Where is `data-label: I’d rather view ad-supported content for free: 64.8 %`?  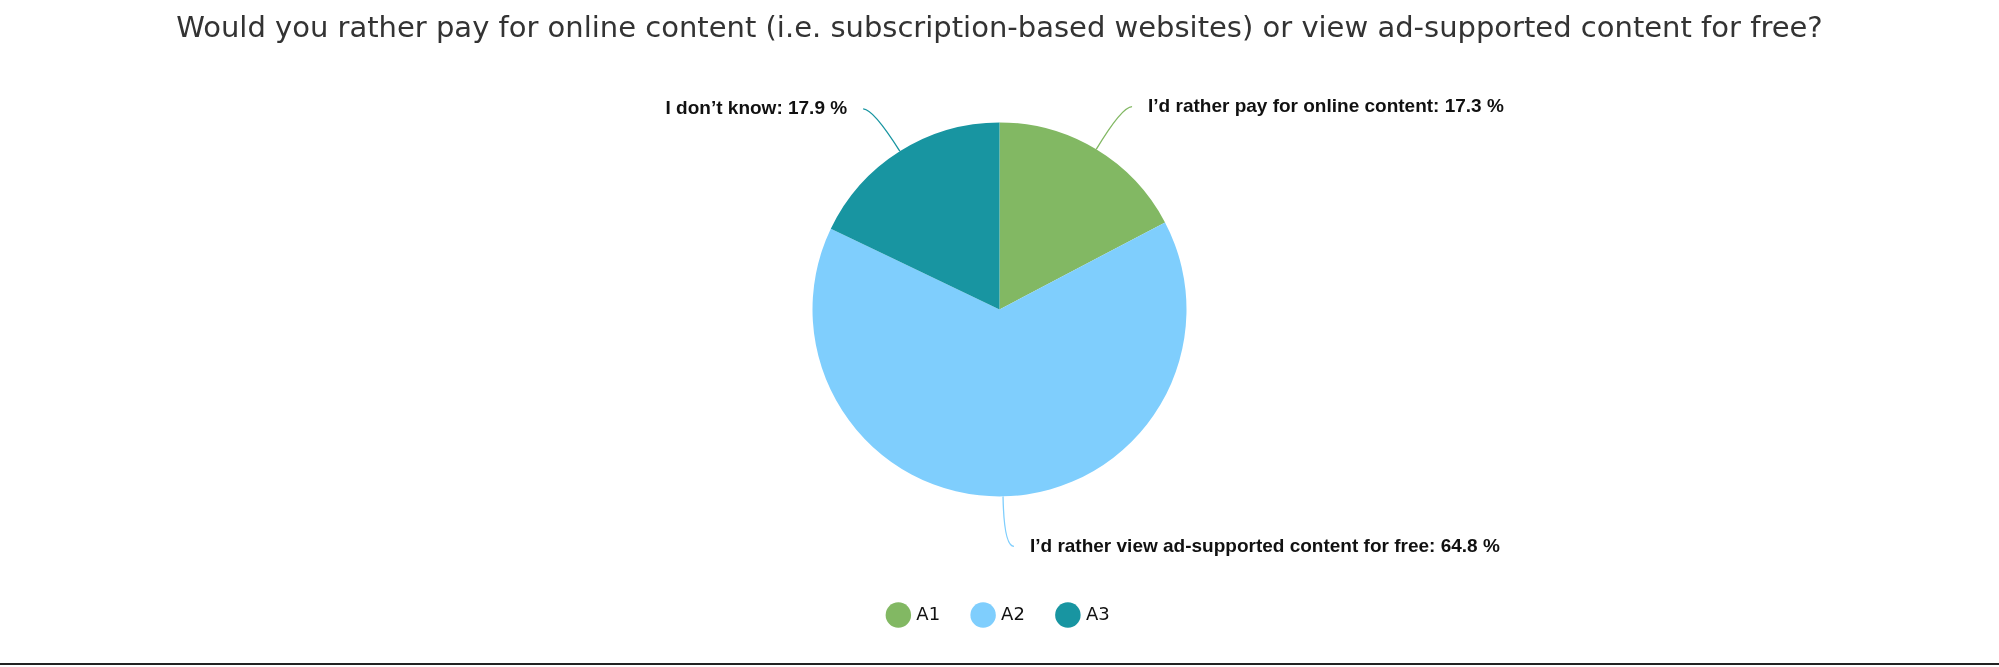 data-label: I’d rather view ad-supported content for free: 64.8 % is located at coordinates (1264, 545).